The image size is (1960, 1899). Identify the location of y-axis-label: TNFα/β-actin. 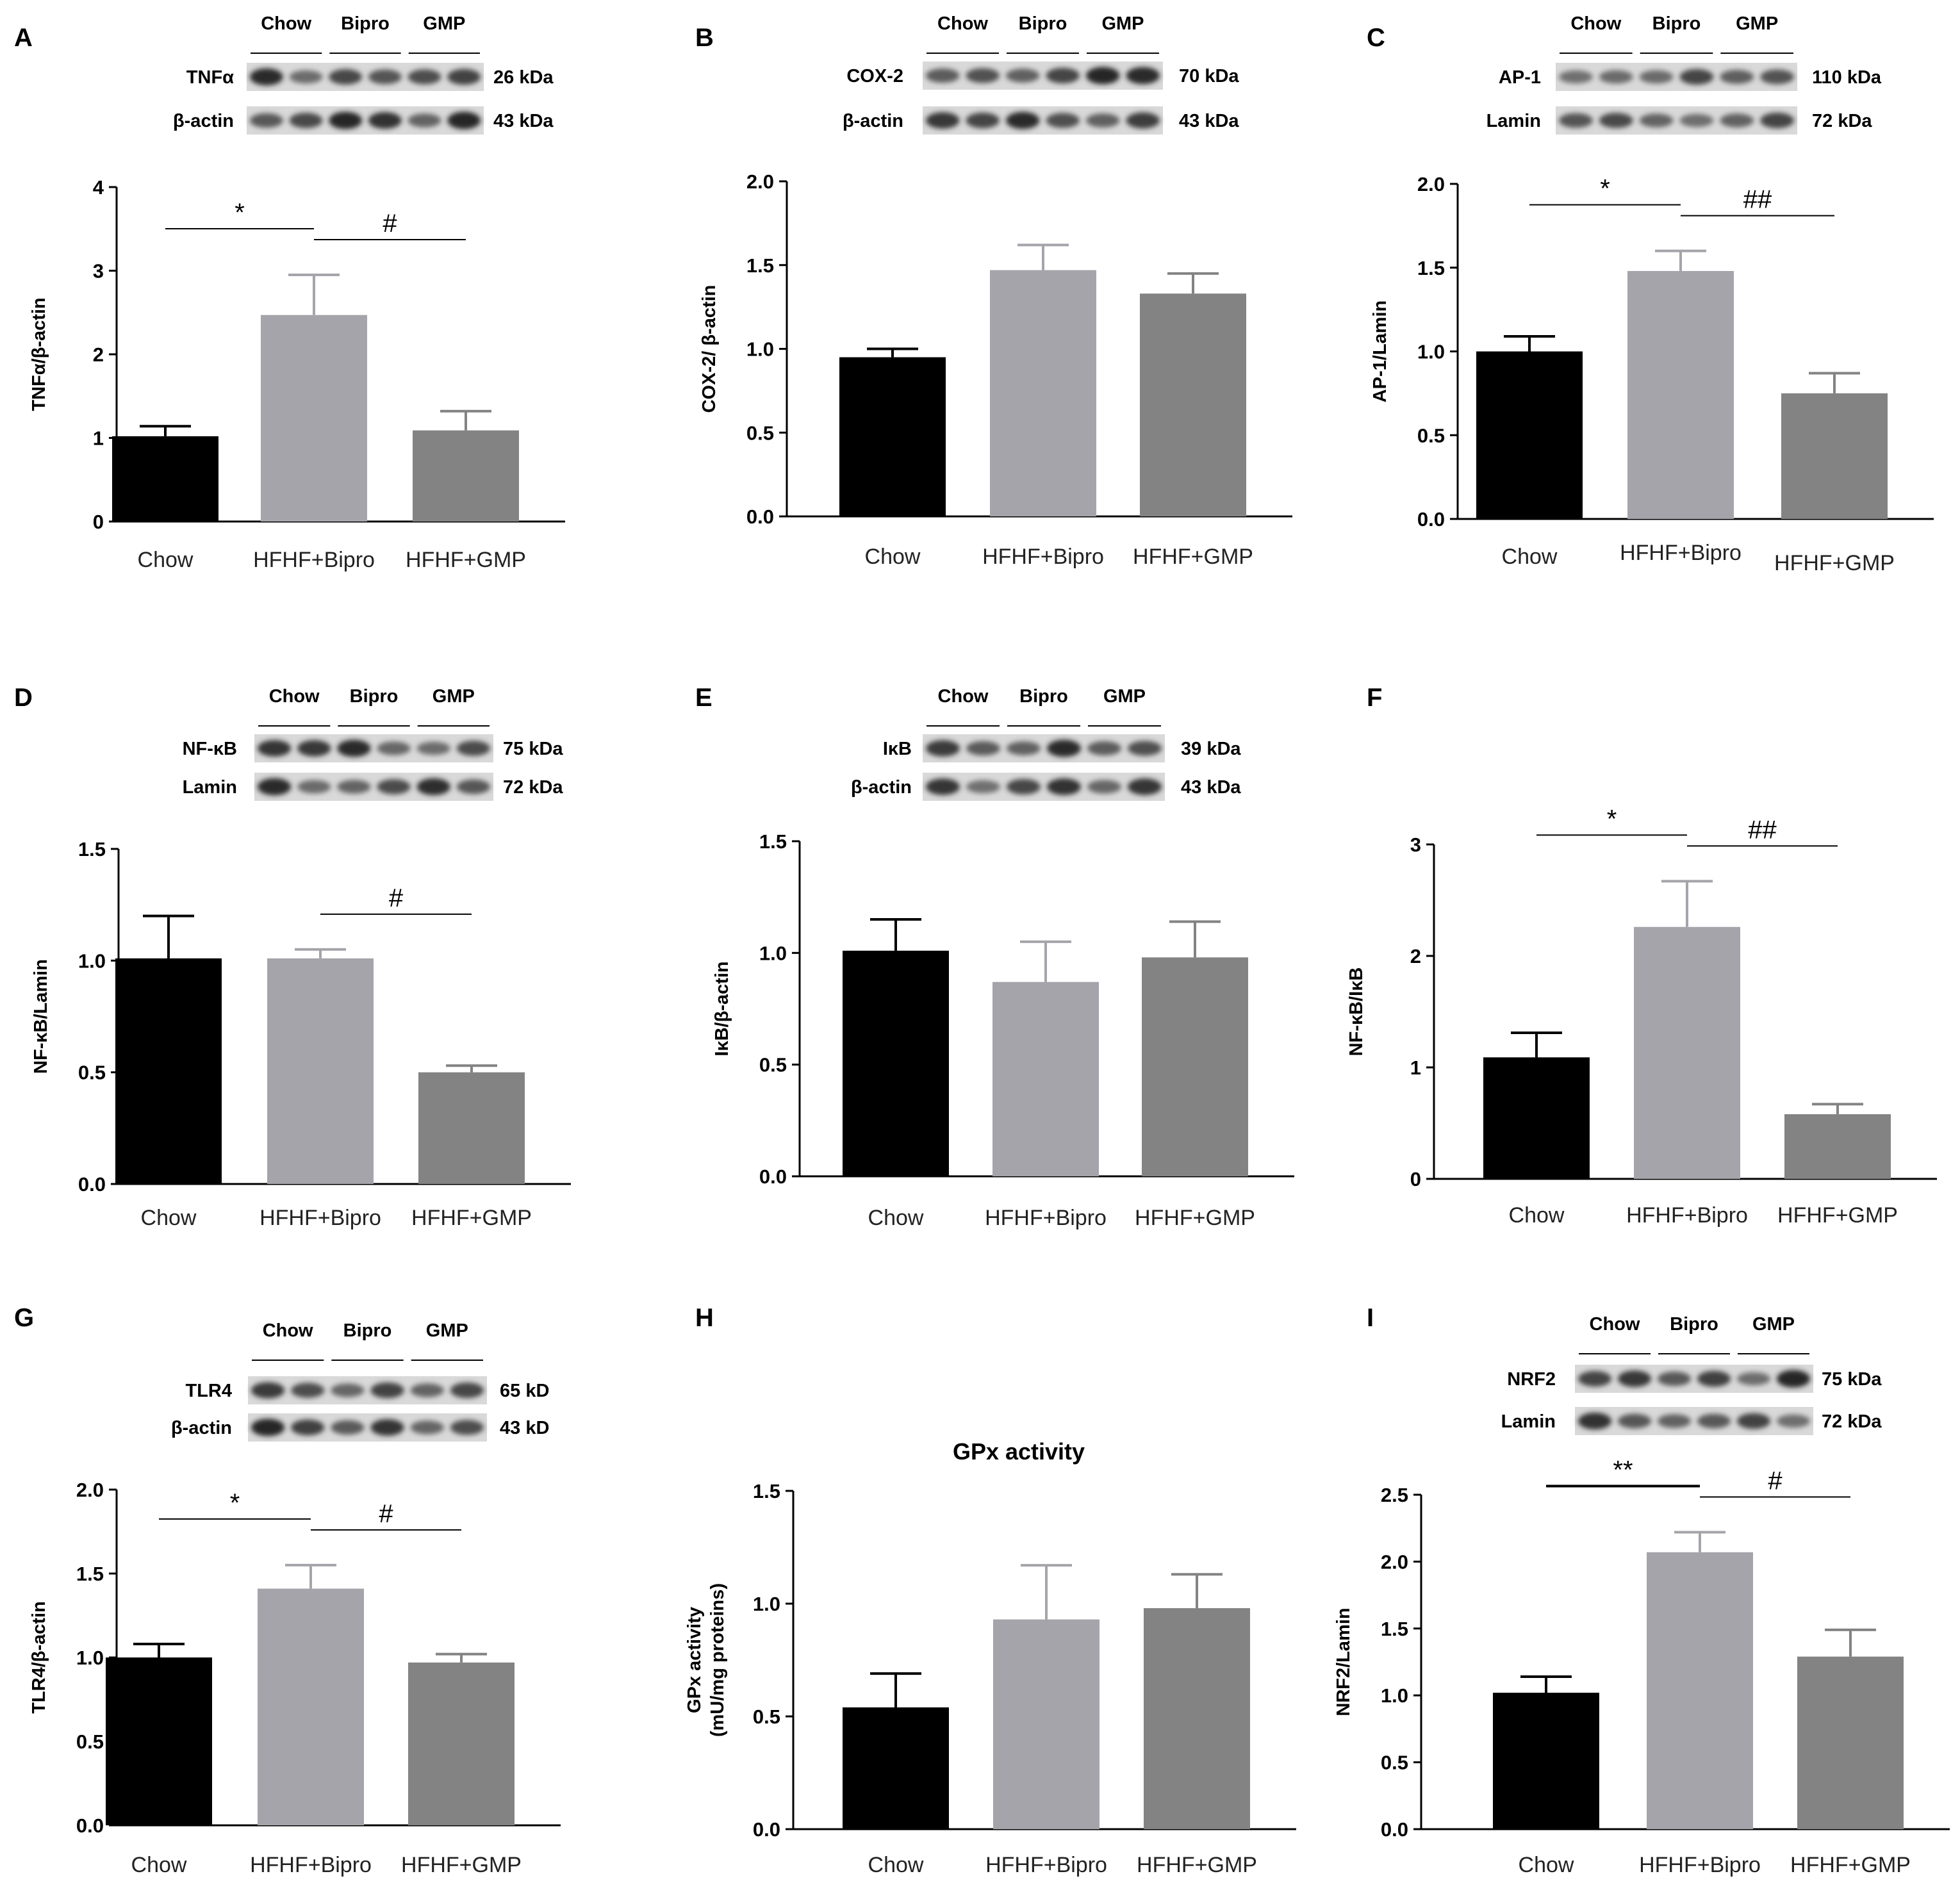
(39, 354).